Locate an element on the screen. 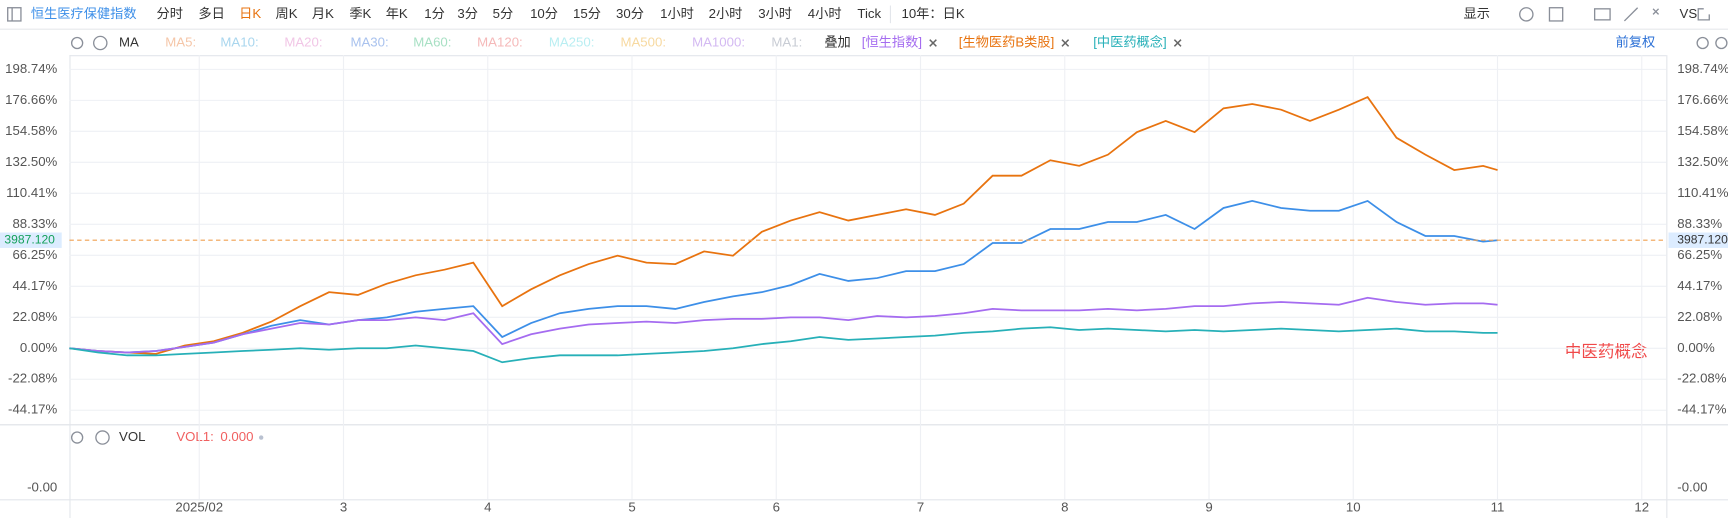  period-tab: 多日 is located at coordinates (211, 13).